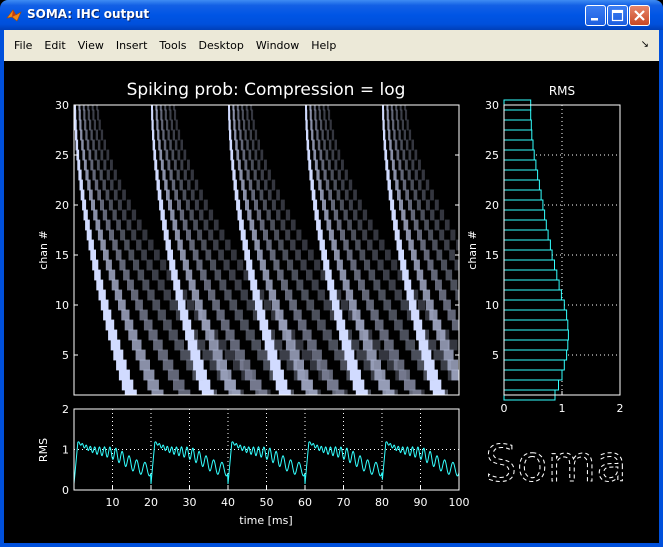 This screenshot has width=663, height=547. I want to click on menu-insert: Insert, so click(131, 45).